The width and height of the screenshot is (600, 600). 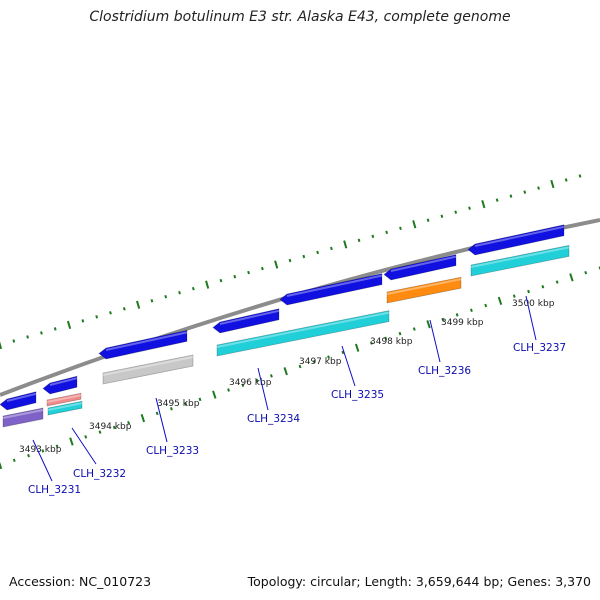 I want to click on gene-label: CLH_3232, so click(x=99, y=474).